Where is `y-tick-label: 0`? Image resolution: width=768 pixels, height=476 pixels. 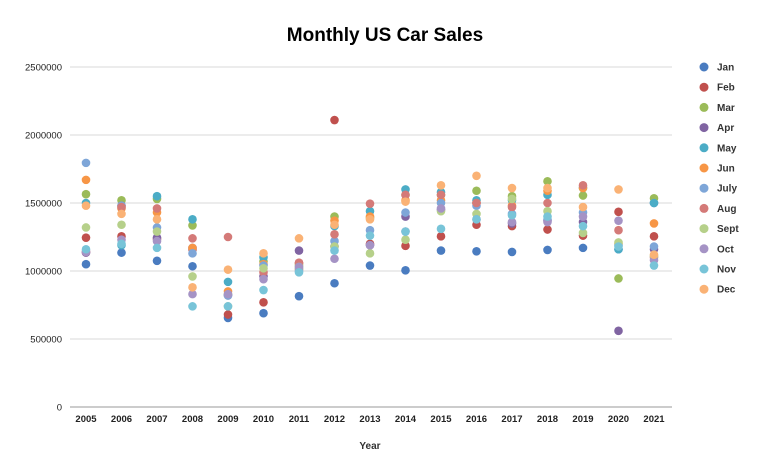
y-tick-label: 0 is located at coordinates (59, 408).